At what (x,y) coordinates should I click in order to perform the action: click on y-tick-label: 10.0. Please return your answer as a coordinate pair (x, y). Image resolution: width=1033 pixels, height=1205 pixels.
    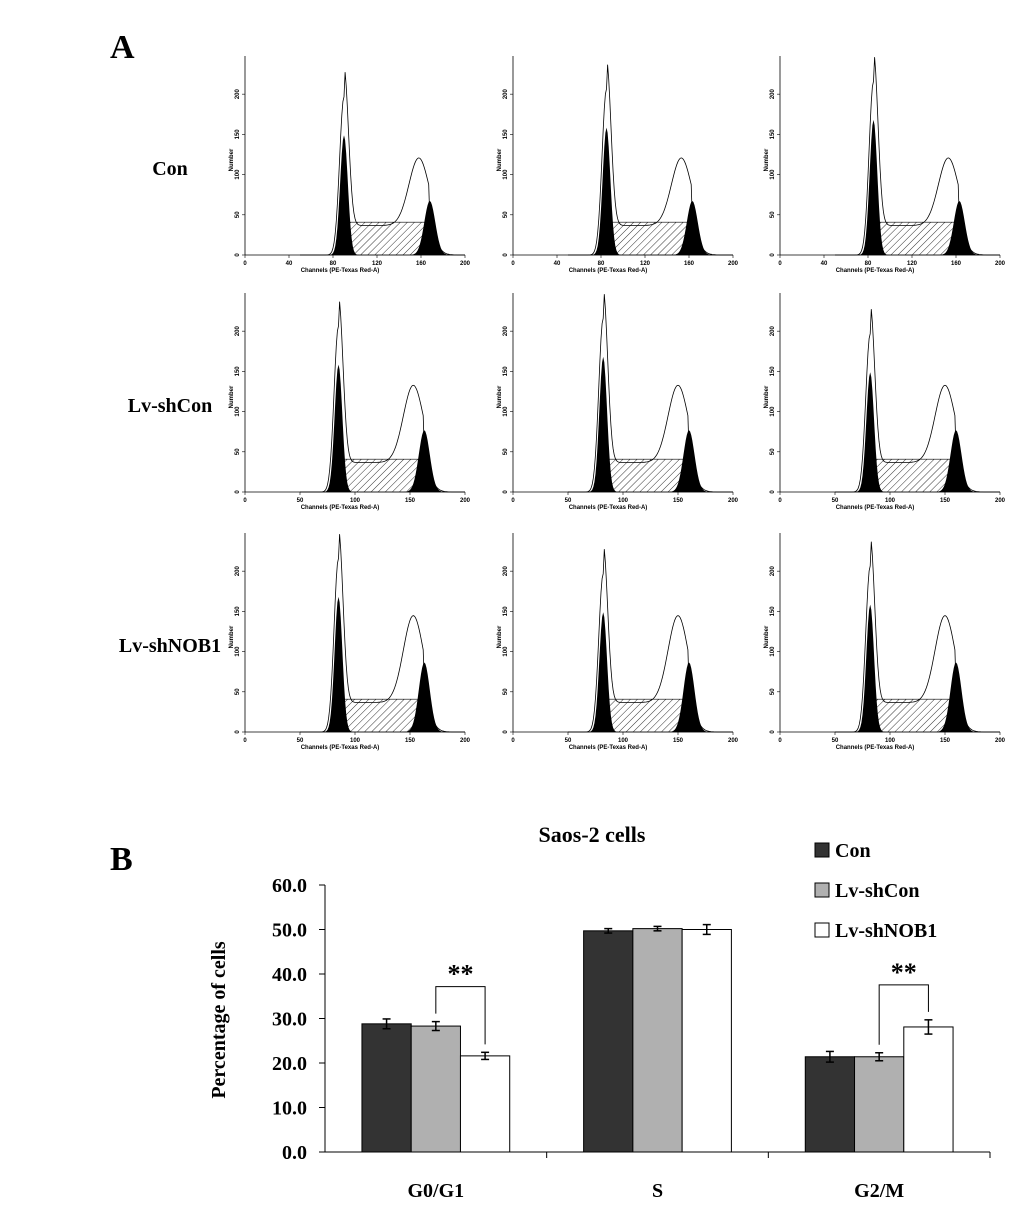
    Looking at the image, I should click on (289, 1109).